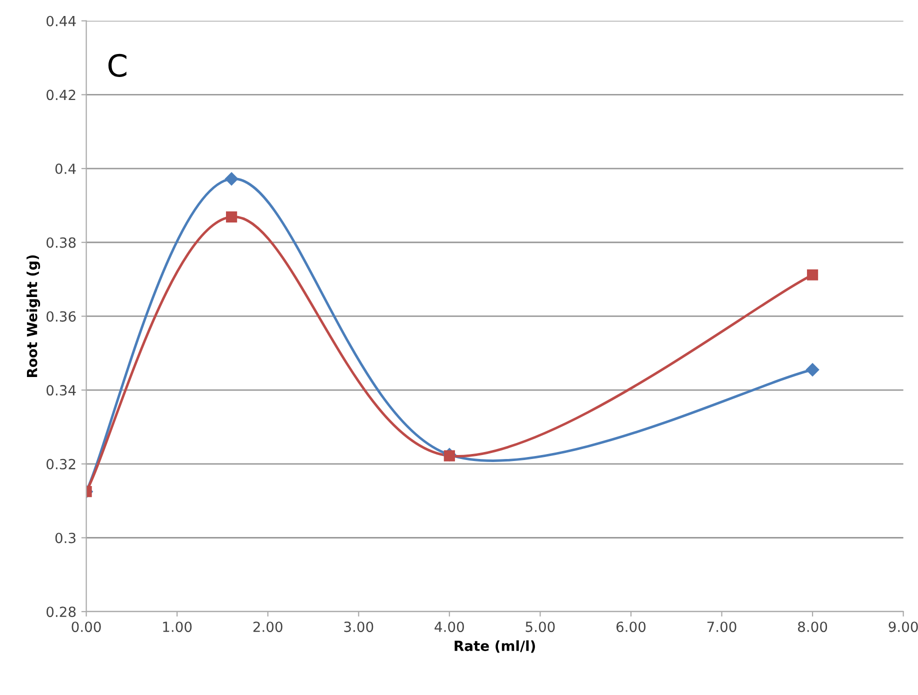  What do you see at coordinates (267, 627) in the screenshot?
I see `x-tick-label: 2.00` at bounding box center [267, 627].